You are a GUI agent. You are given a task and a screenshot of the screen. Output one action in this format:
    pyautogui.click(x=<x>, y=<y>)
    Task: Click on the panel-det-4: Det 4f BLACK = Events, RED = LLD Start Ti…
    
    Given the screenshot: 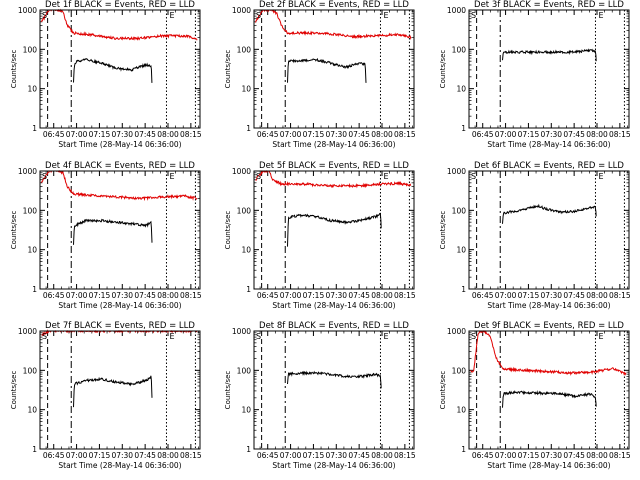 What is the action you would take?
    pyautogui.click(x=106, y=235)
    